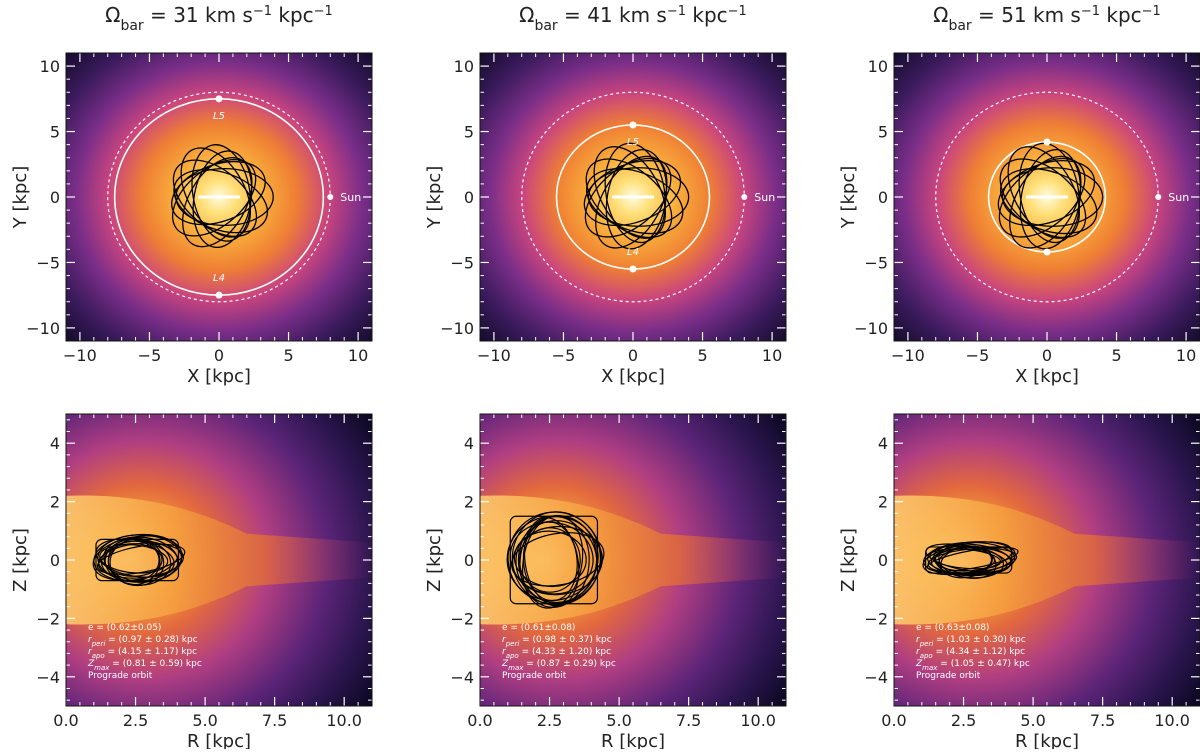 The height and width of the screenshot is (753, 1200). I want to click on title-part: Ω, so click(112, 15).